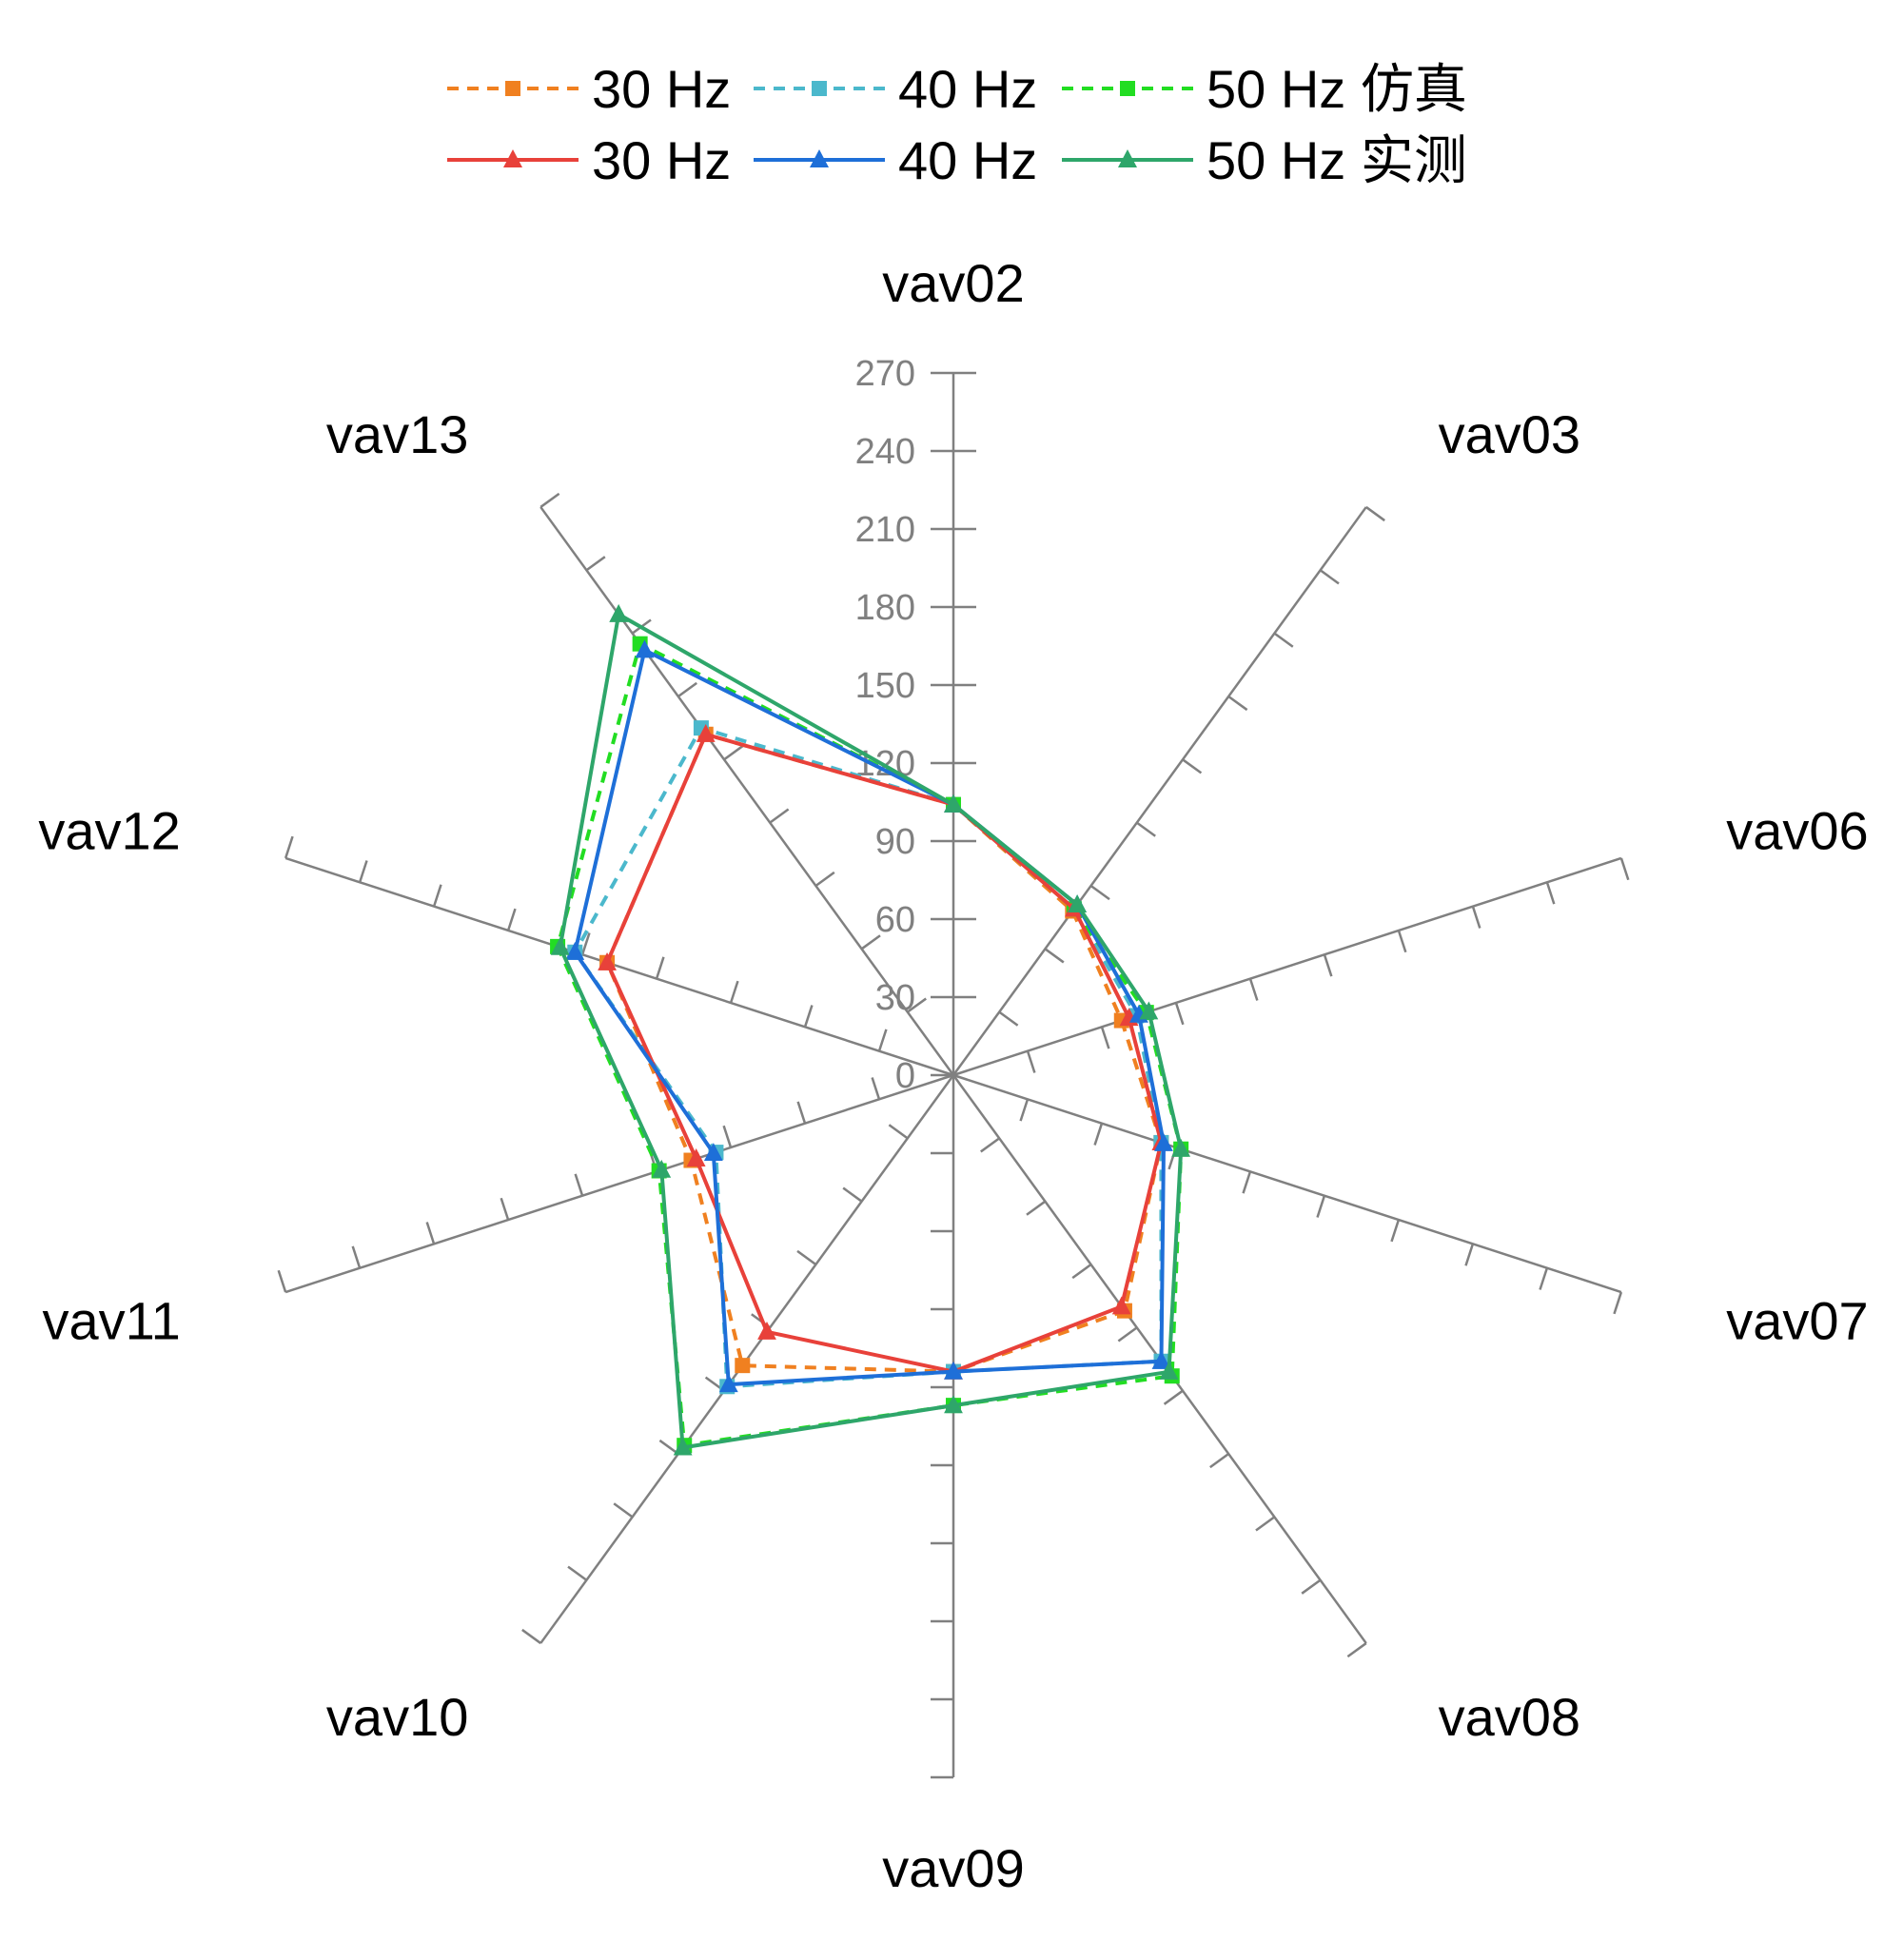 The height and width of the screenshot is (1960, 1903). Describe the element at coordinates (896, 160) in the screenshot. I see `legend-entry-5: 40 Hz` at that location.